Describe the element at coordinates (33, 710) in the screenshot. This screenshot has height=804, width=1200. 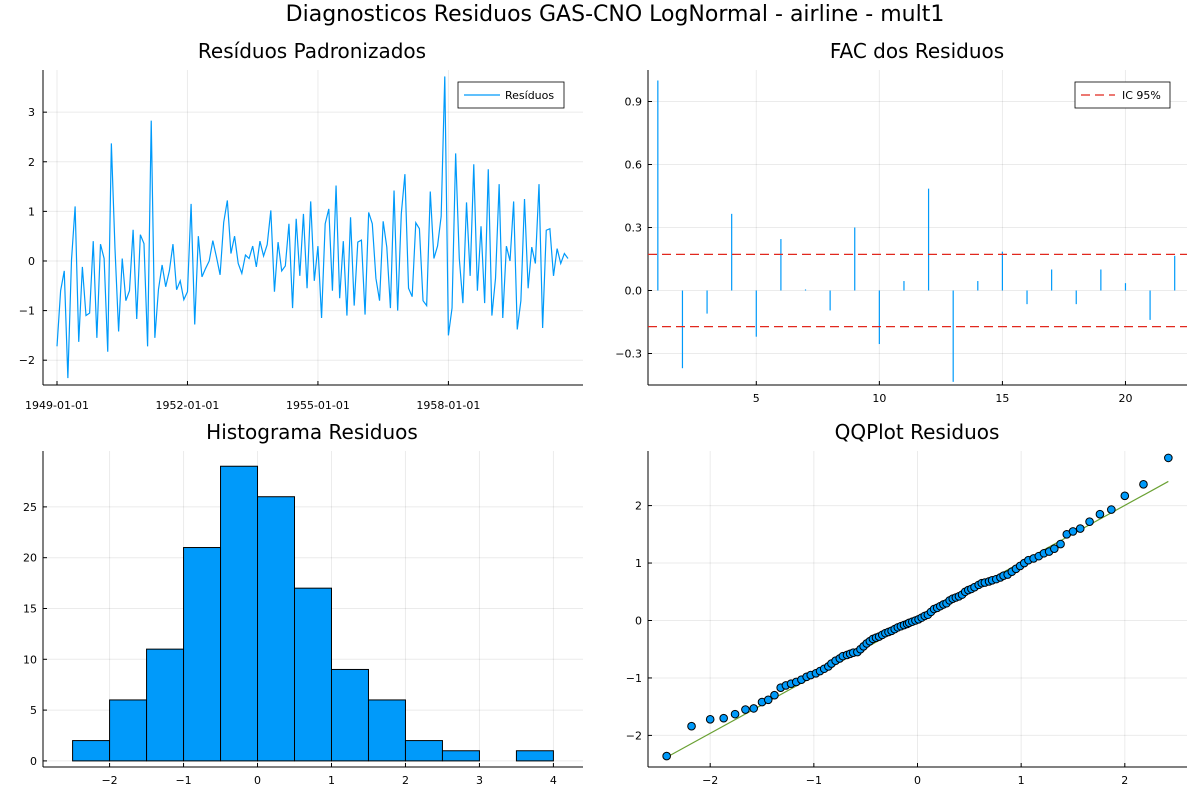
I see `y-tick-label: 5` at that location.